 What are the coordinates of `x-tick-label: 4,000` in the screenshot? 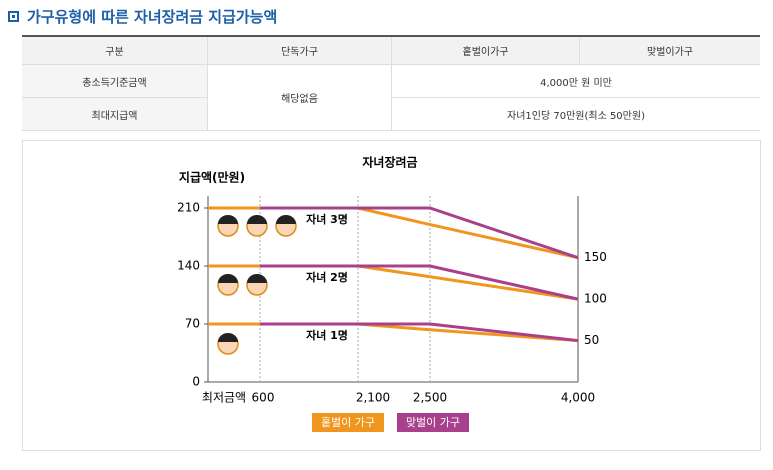 It's located at (578, 398).